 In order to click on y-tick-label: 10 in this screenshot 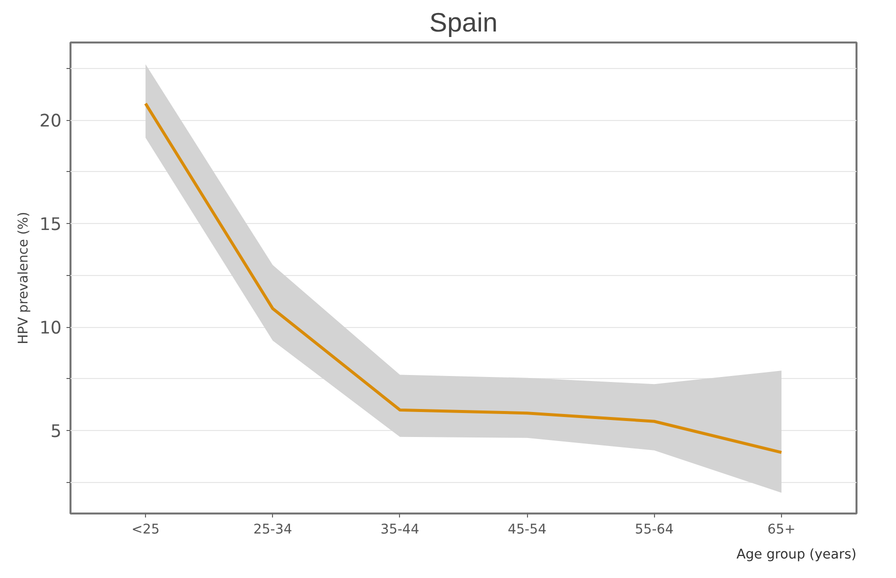, I will do `click(50, 328)`.